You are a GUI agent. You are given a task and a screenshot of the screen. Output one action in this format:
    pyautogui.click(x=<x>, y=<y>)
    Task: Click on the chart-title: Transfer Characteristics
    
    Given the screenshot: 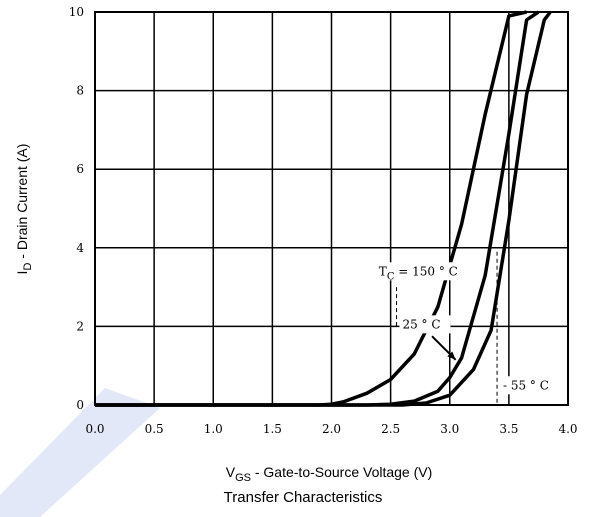 What is the action you would take?
    pyautogui.click(x=303, y=497)
    